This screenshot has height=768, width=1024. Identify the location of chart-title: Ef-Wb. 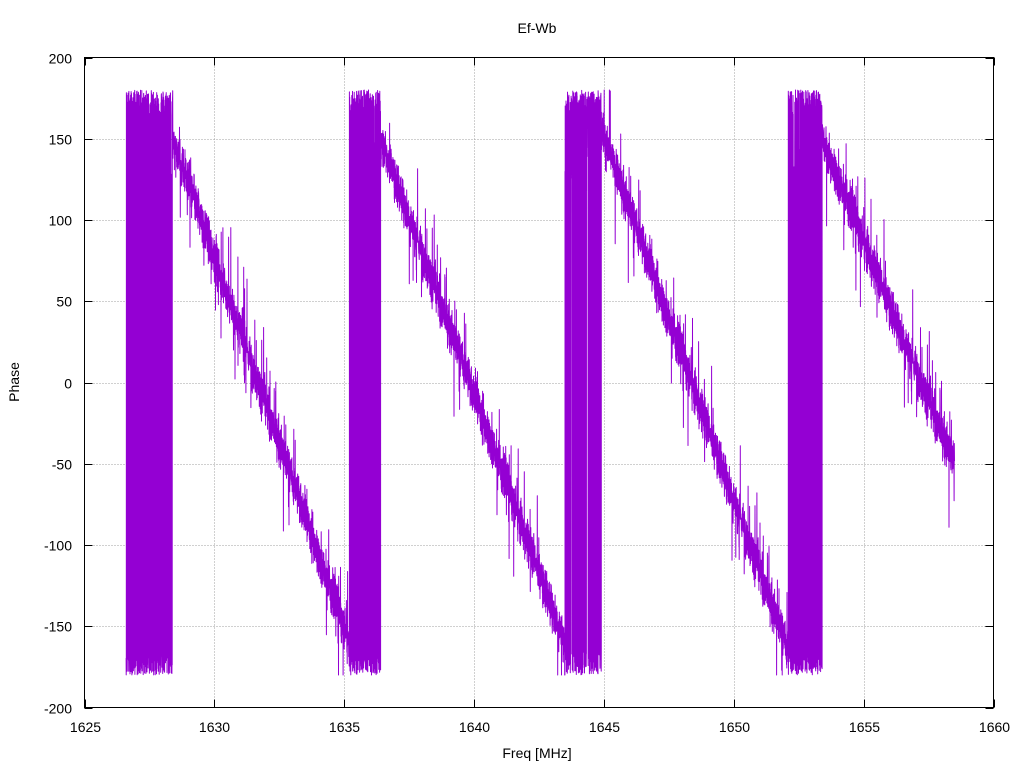
(537, 28).